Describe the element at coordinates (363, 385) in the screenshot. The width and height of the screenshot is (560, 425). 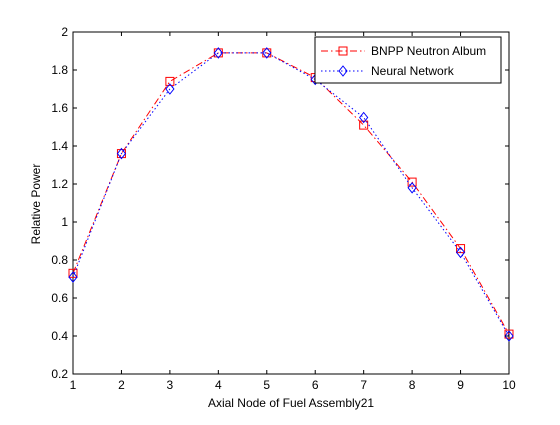
I see `x-tick-label: 7` at that location.